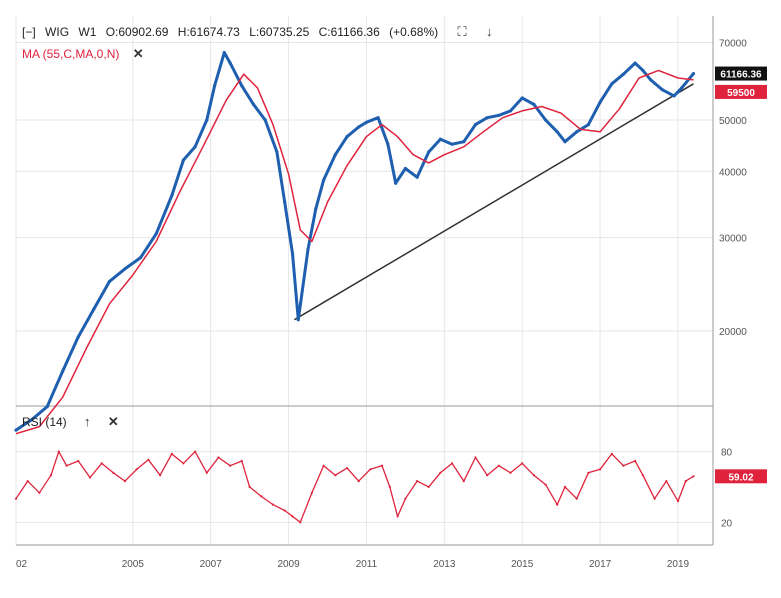 This screenshot has width=781, height=598. I want to click on price-last-badge-text: 61166.36, so click(741, 75).